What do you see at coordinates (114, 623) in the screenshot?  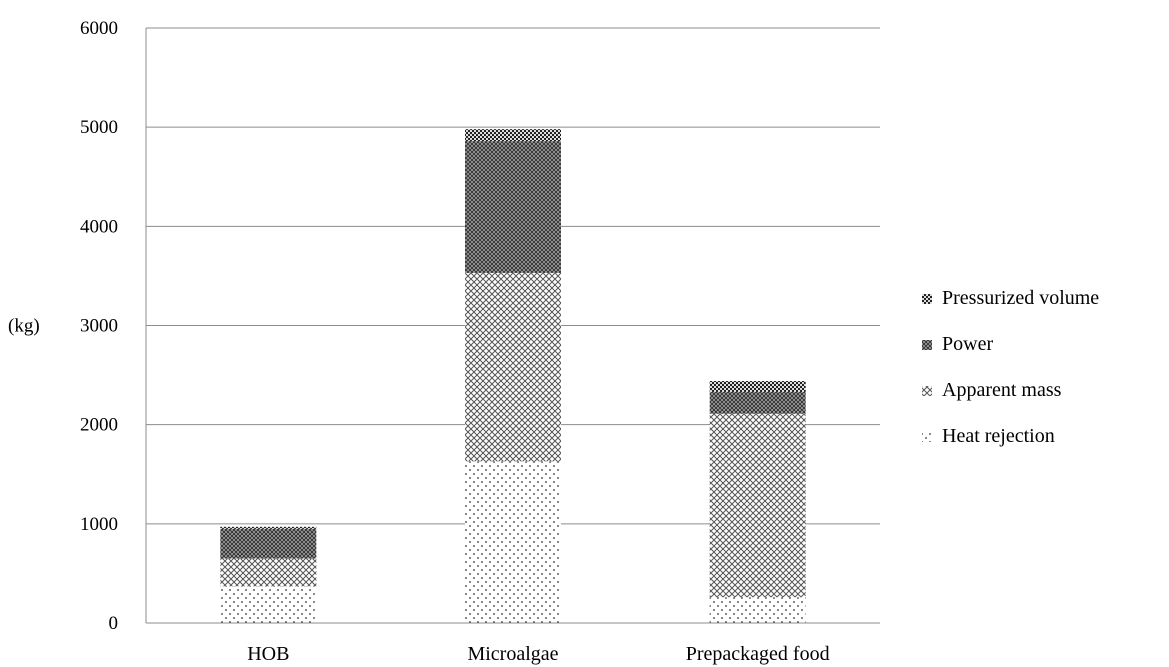 I see `y-tick-label: 0` at bounding box center [114, 623].